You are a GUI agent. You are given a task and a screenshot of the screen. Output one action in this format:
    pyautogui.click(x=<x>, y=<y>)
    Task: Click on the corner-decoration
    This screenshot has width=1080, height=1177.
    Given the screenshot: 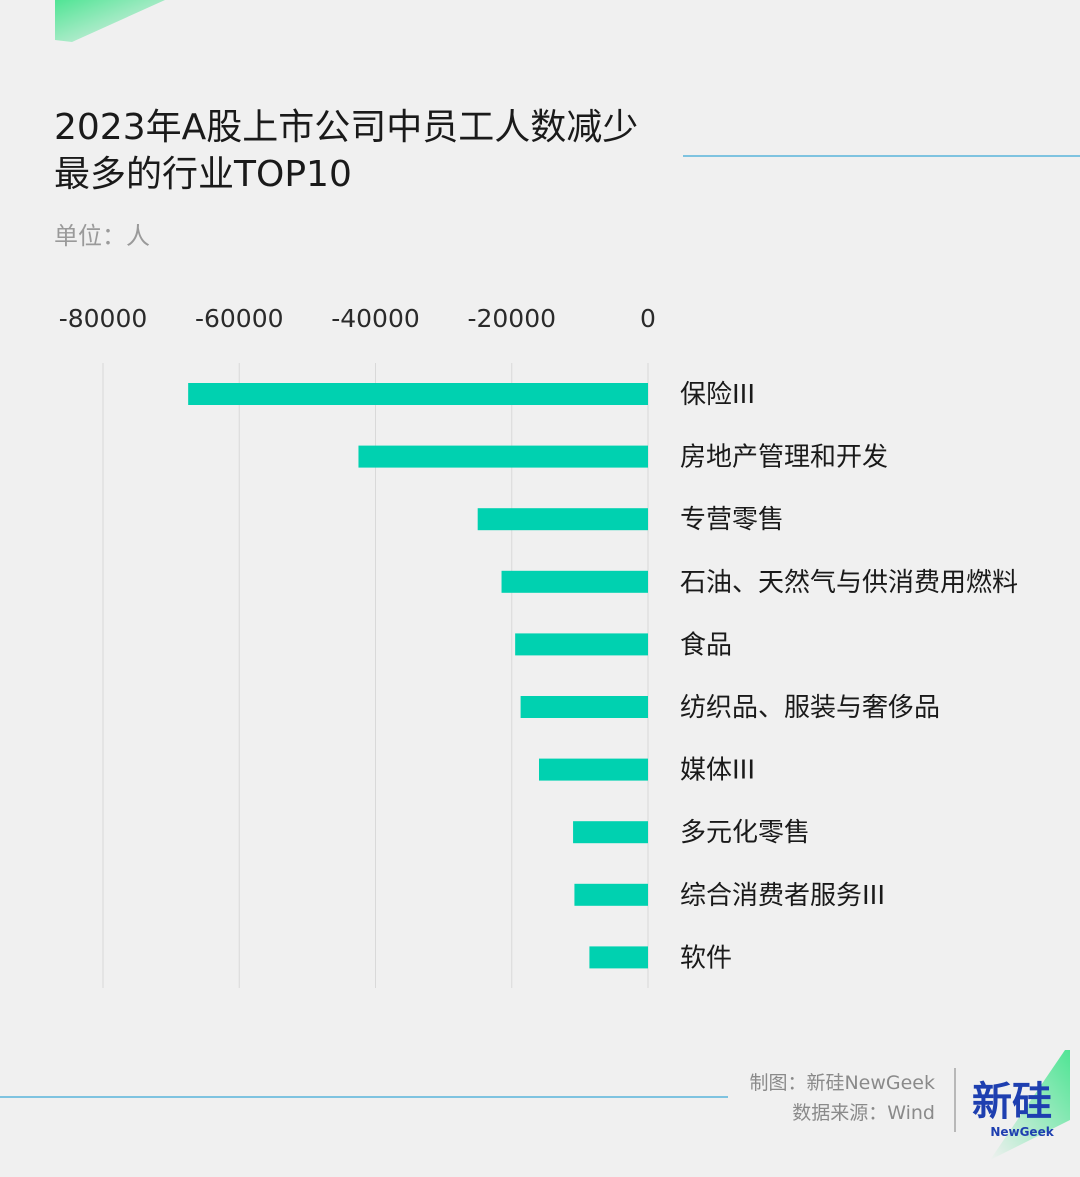 What is the action you would take?
    pyautogui.click(x=110, y=21)
    